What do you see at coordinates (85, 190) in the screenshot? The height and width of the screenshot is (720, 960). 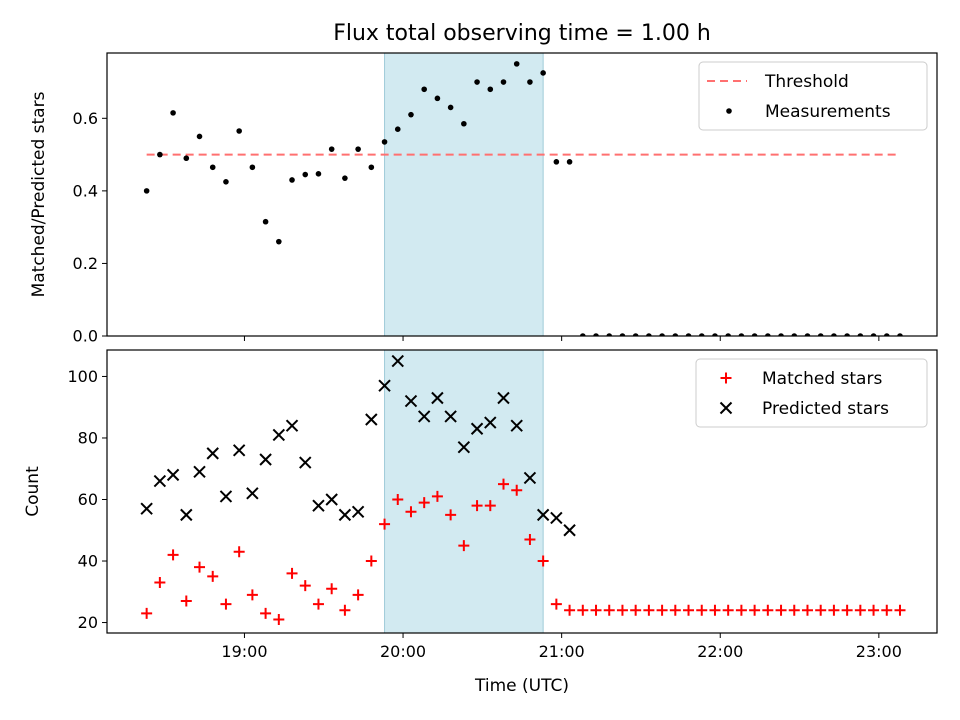 I see `y-tick-label: 0.4` at bounding box center [85, 190].